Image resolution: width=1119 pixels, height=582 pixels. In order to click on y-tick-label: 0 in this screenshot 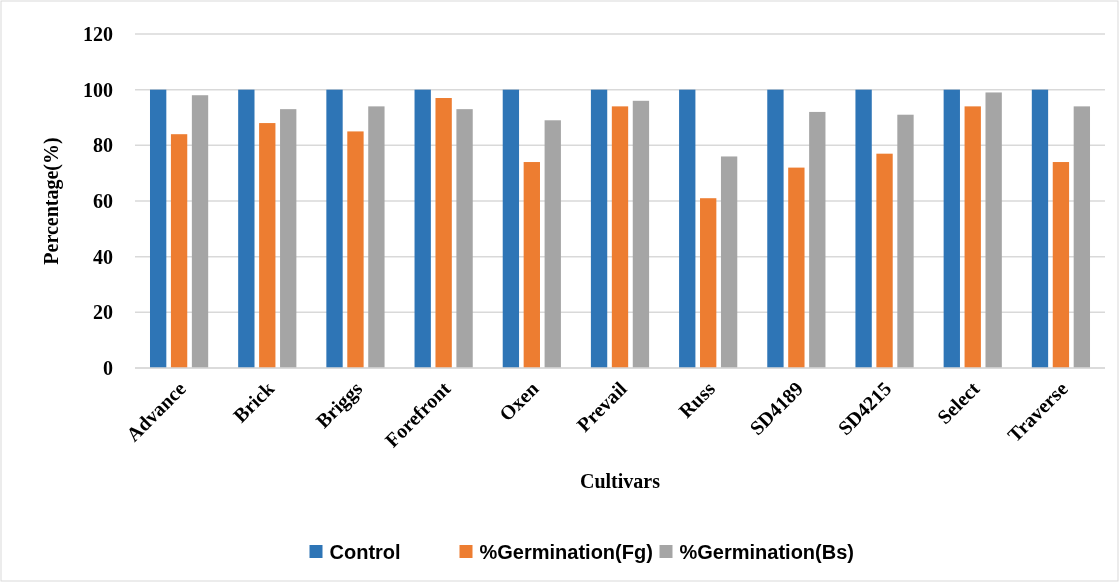, I will do `click(108, 368)`.